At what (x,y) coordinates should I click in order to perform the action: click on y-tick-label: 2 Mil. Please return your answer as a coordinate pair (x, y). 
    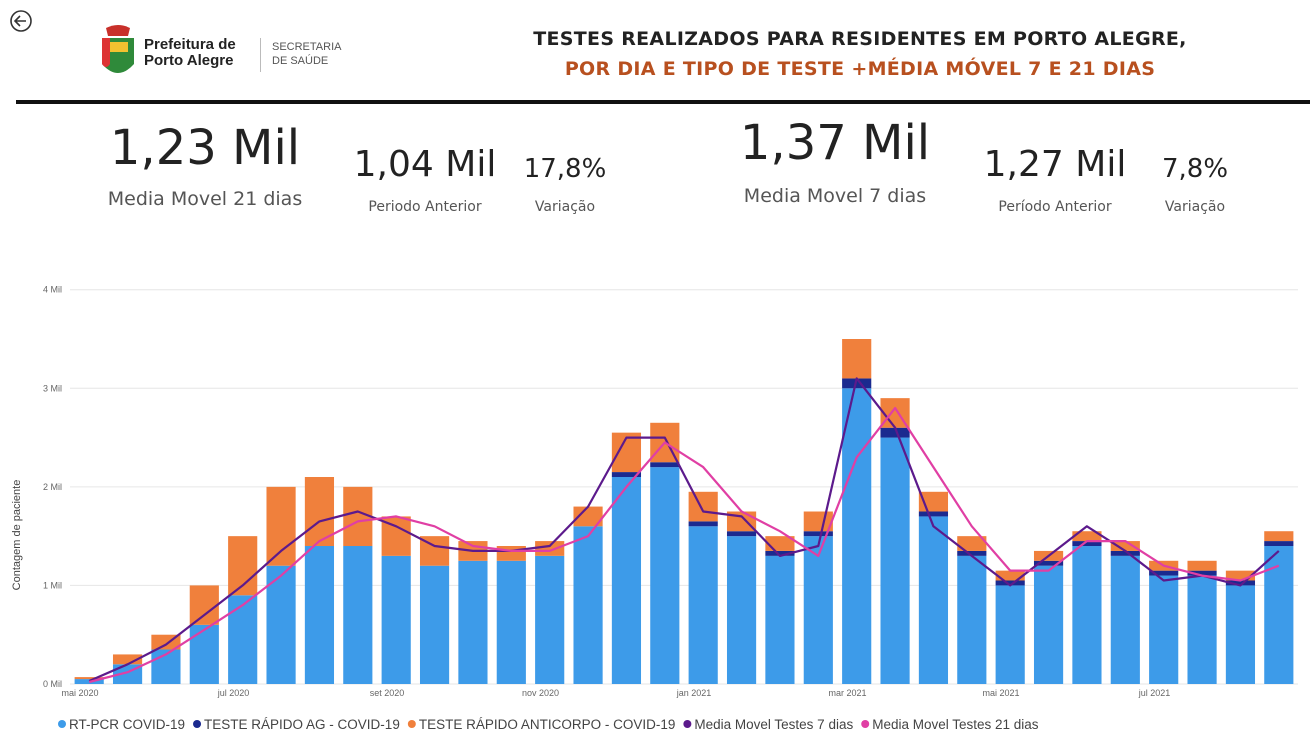
    Looking at the image, I should click on (52, 487).